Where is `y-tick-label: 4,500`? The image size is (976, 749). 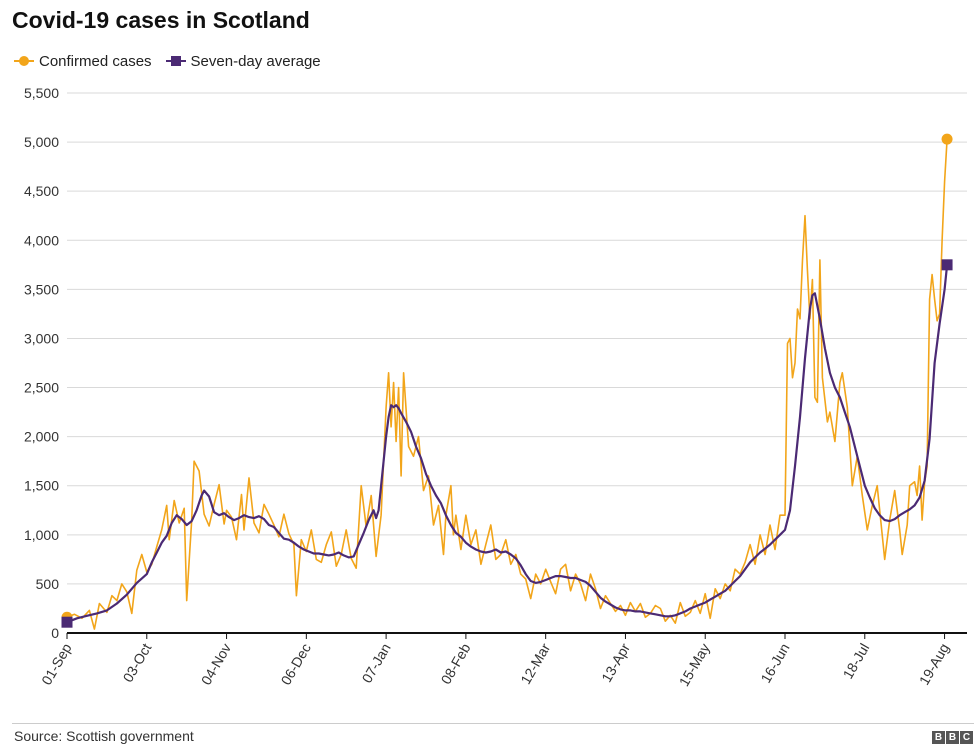
y-tick-label: 4,500 is located at coordinates (41, 191).